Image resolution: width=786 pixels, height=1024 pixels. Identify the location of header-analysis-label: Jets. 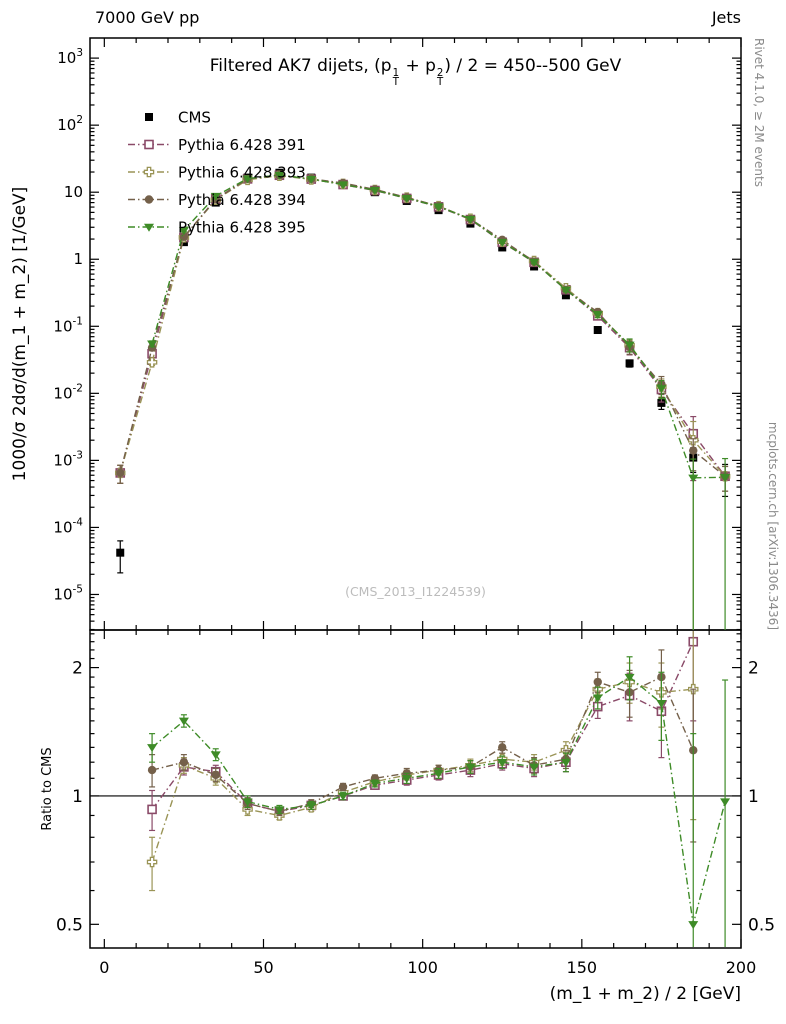
(726, 17).